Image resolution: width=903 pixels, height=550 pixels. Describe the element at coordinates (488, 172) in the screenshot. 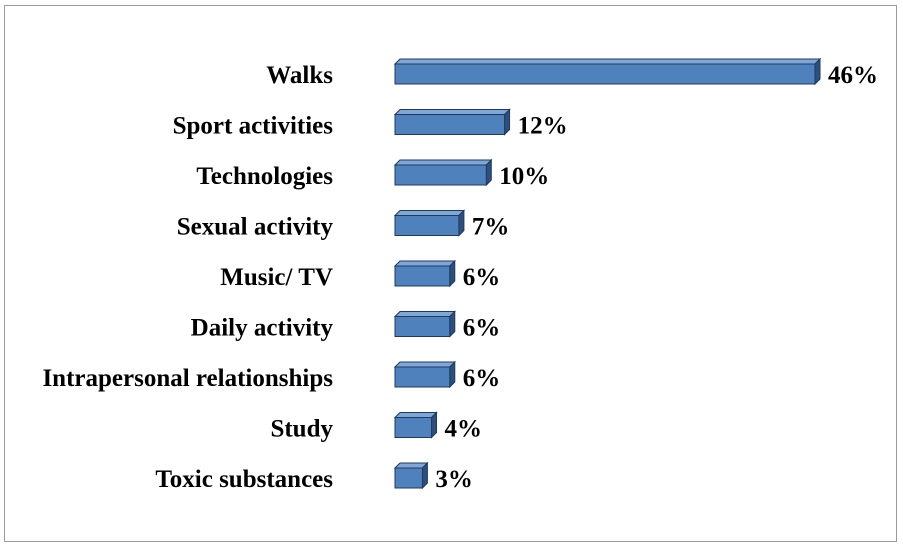

I see `bar-side-technologies` at that location.